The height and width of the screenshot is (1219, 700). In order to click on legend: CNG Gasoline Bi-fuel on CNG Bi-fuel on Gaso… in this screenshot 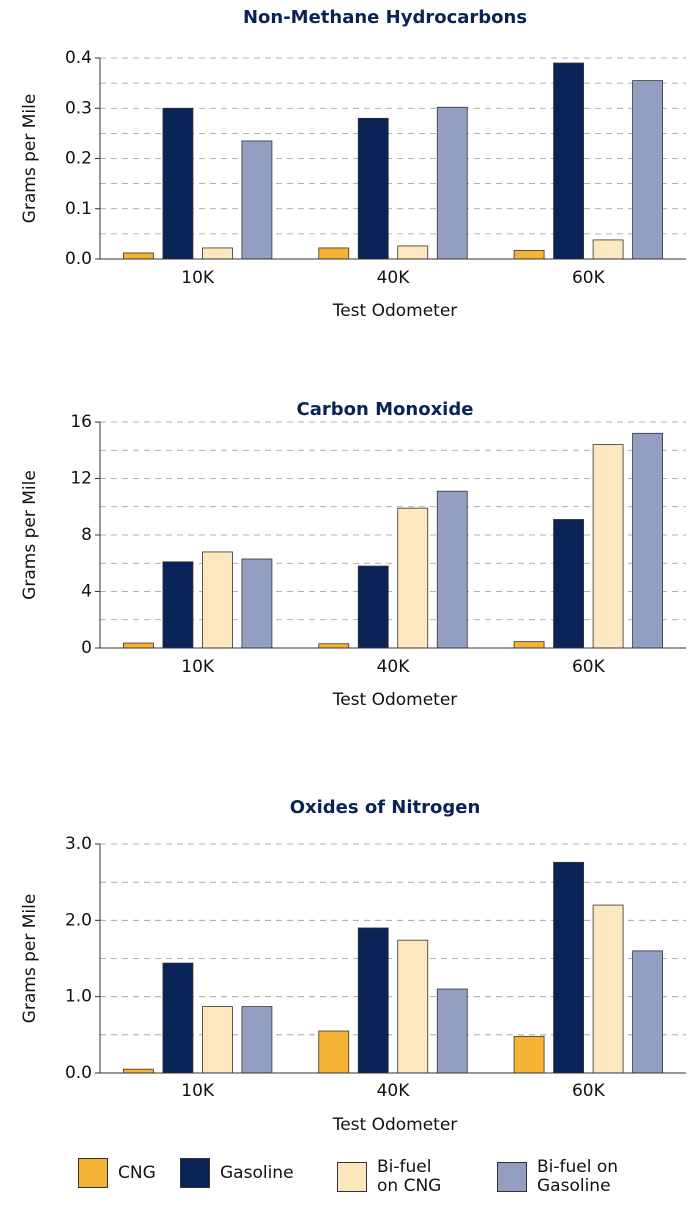, I will do `click(350, 1177)`.